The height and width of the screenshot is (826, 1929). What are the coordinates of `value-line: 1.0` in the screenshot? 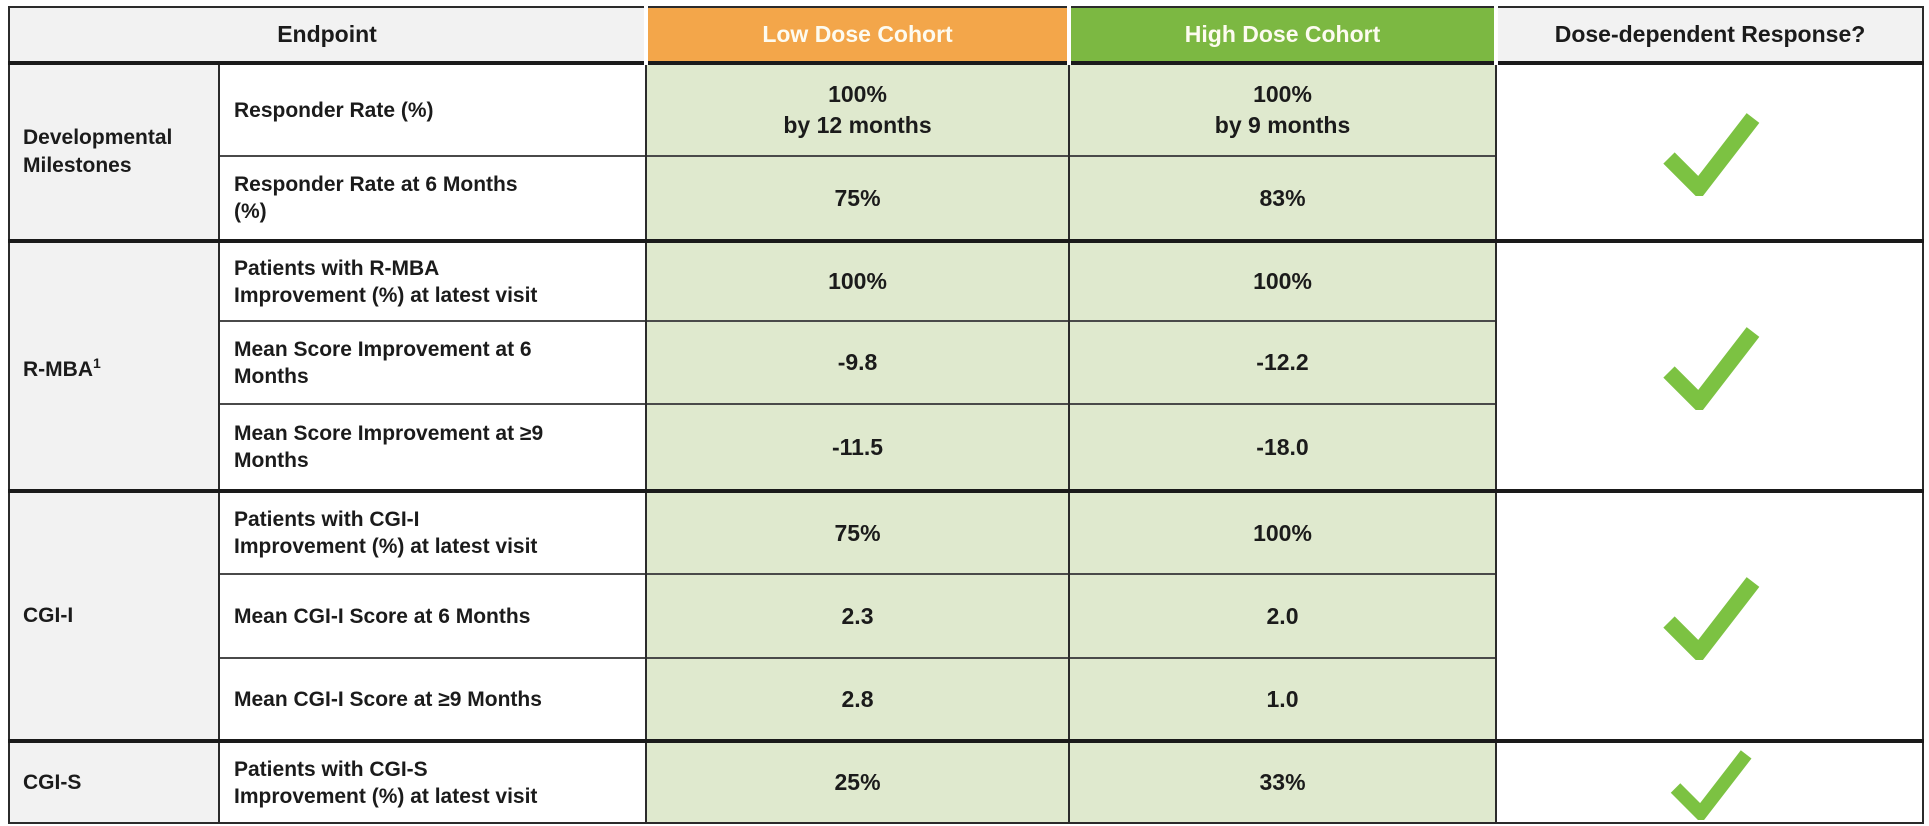 It's located at (1282, 698).